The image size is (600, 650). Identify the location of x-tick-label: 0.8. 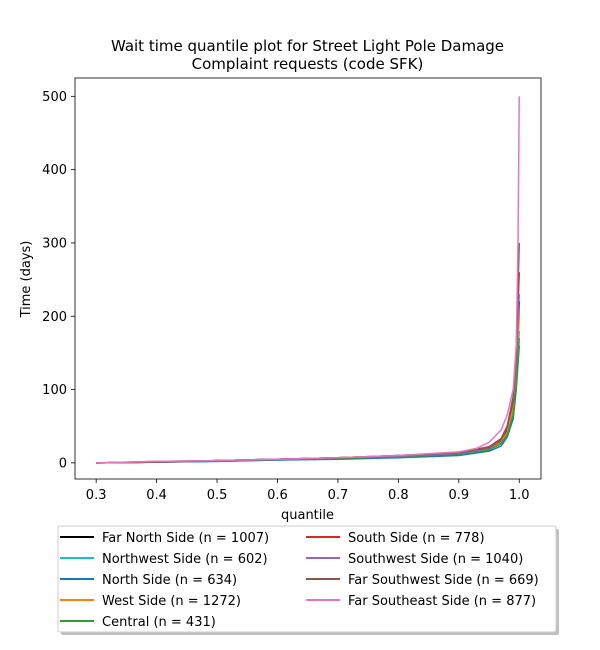
(398, 495).